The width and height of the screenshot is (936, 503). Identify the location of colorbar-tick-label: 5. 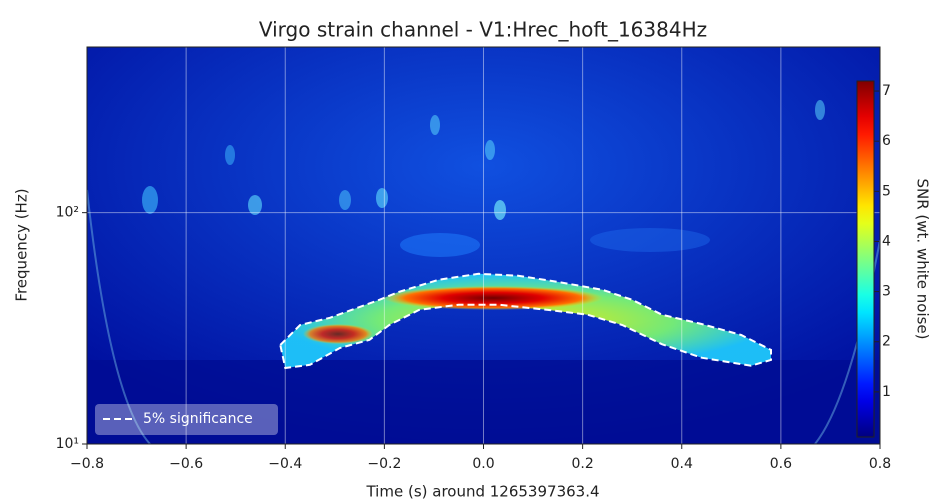
(886, 191).